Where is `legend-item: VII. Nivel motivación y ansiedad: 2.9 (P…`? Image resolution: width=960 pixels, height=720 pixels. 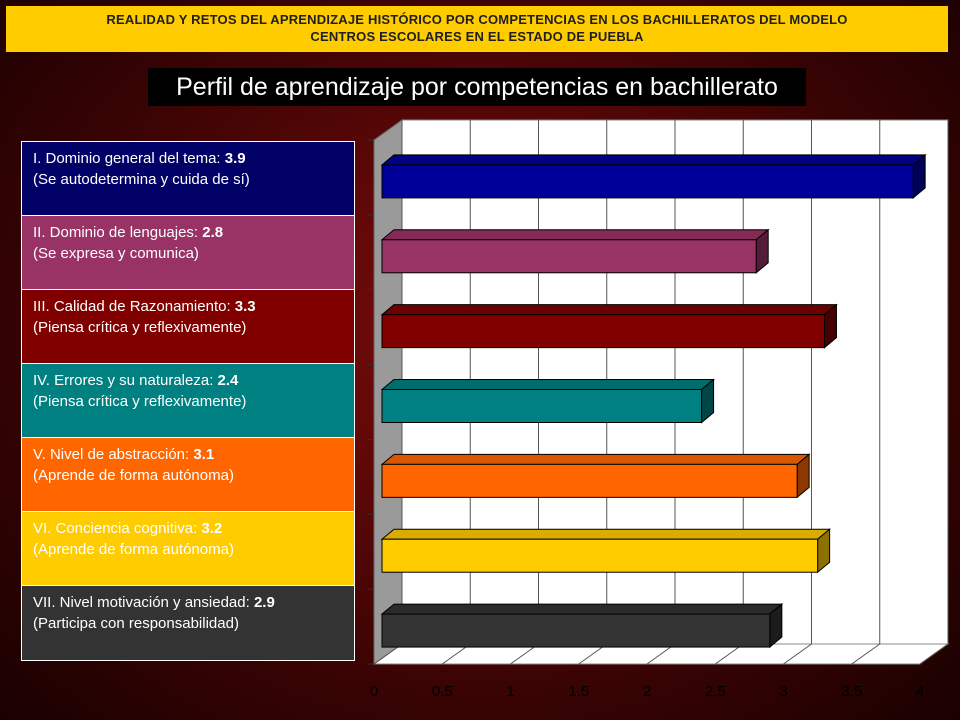 legend-item: VII. Nivel motivación y ansiedad: 2.9 (P… is located at coordinates (188, 623).